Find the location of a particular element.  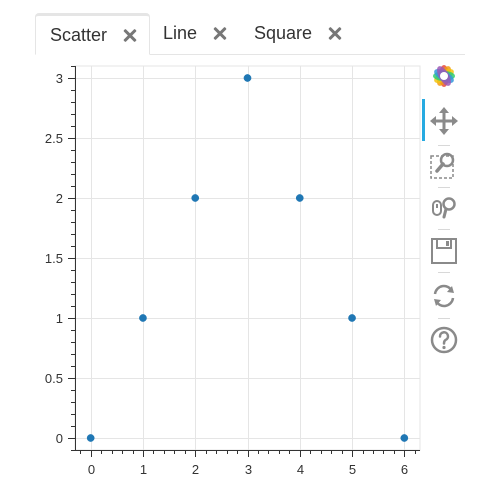

tab-square: Square is located at coordinates (309, 33).